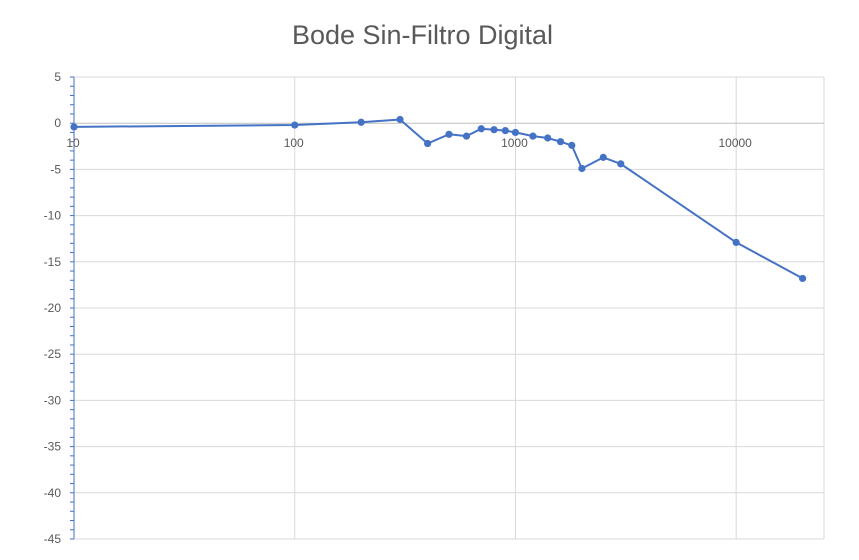  Describe the element at coordinates (53, 354) in the screenshot. I see `y-tick-label: -25` at that location.